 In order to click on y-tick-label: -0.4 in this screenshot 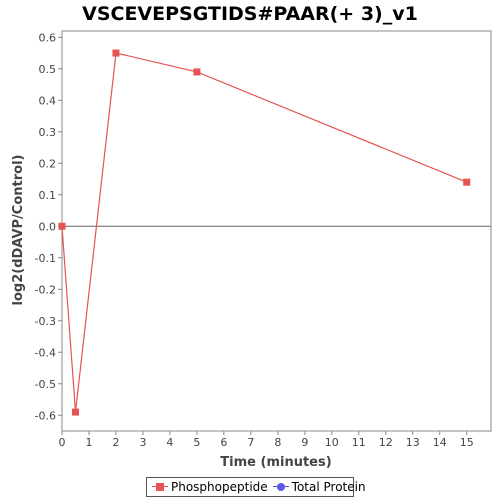, I will do `click(45, 352)`.